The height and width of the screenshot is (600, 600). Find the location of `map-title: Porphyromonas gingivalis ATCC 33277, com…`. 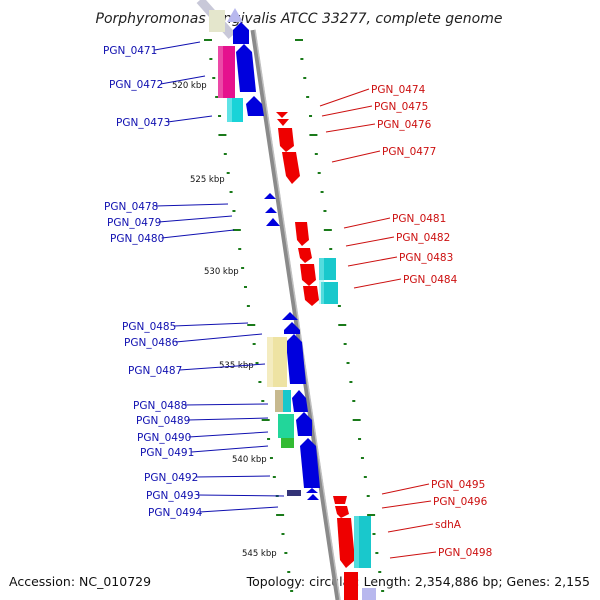

map-title: Porphyromonas gingivalis ATCC 33277, com… is located at coordinates (299, 19).